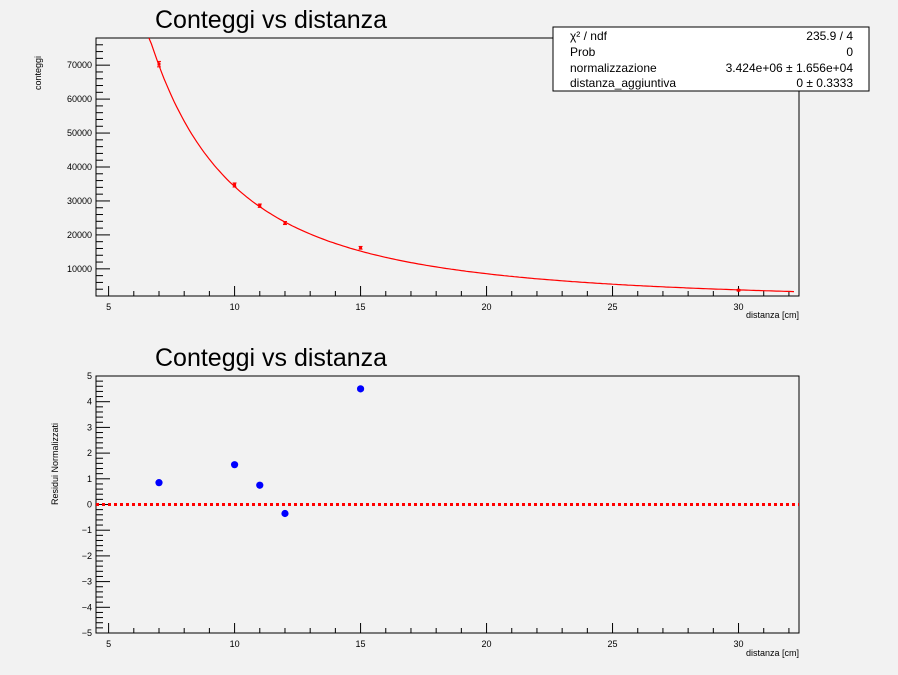 The height and width of the screenshot is (675, 898). I want to click on bottom-y-tick-label: −1, so click(87, 530).